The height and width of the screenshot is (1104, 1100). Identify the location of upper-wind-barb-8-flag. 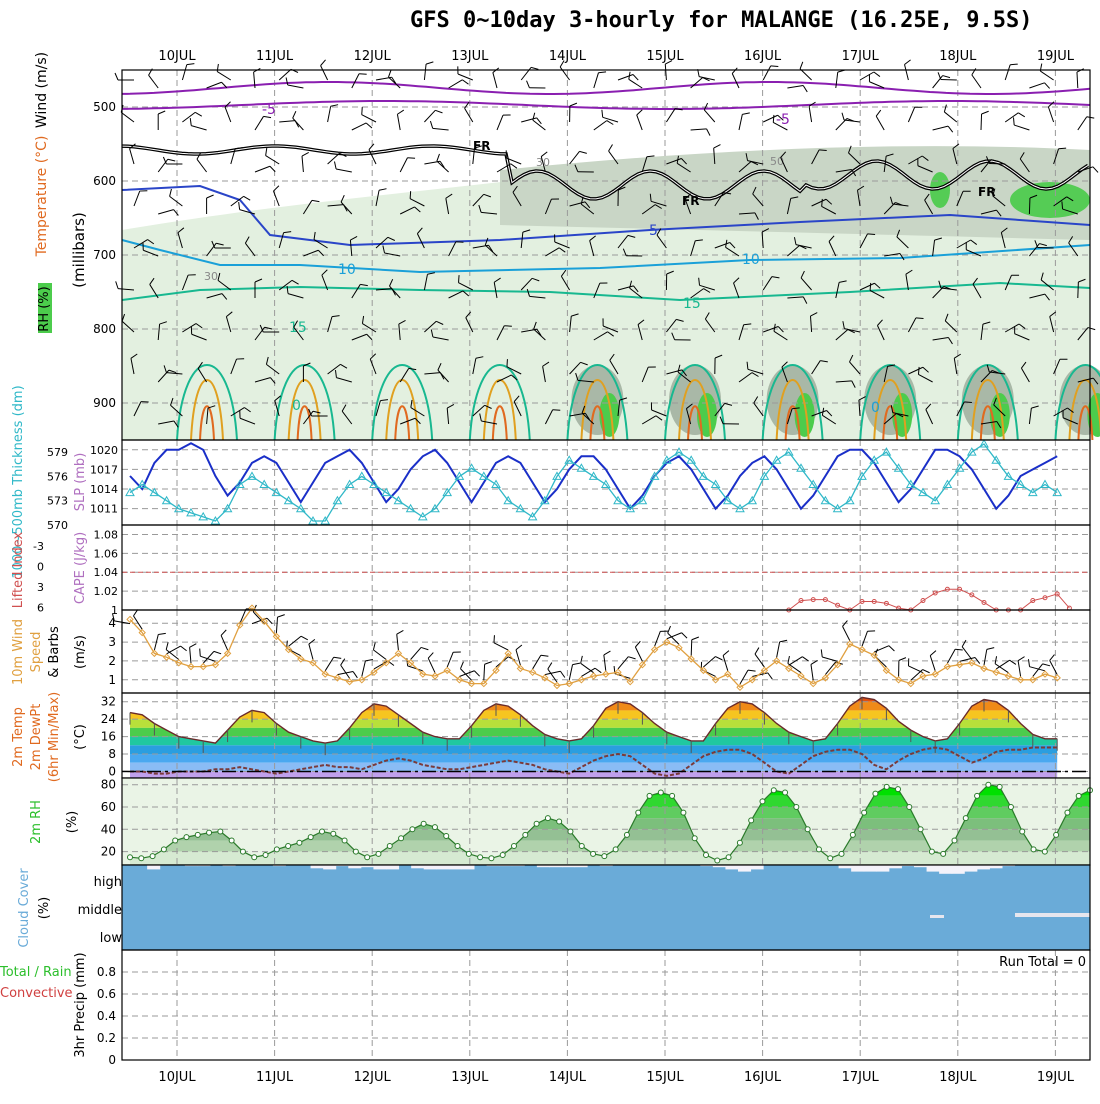
(323, 63).